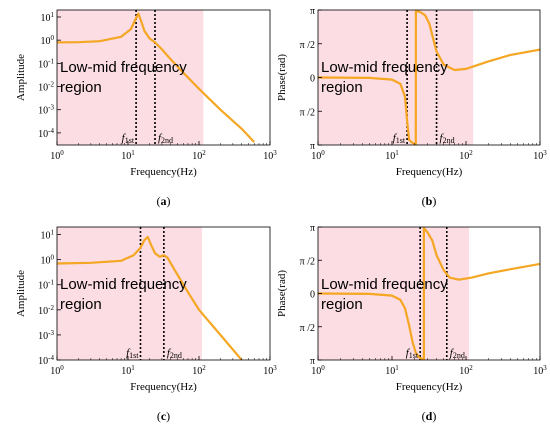  Describe the element at coordinates (429, 416) in the screenshot. I see `panel-label: (d)` at that location.